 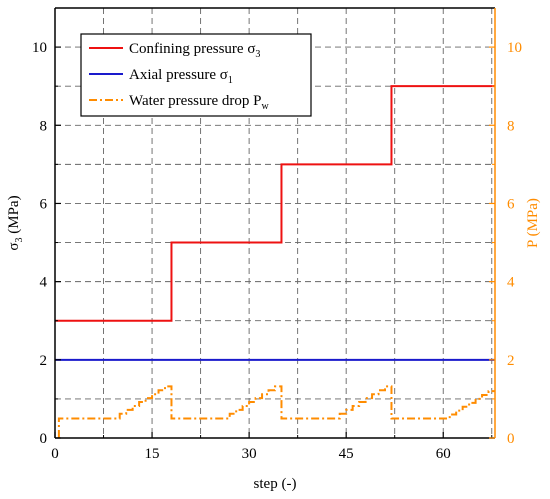 What do you see at coordinates (44, 361) in the screenshot?
I see `y-left-tick-label: 2` at bounding box center [44, 361].